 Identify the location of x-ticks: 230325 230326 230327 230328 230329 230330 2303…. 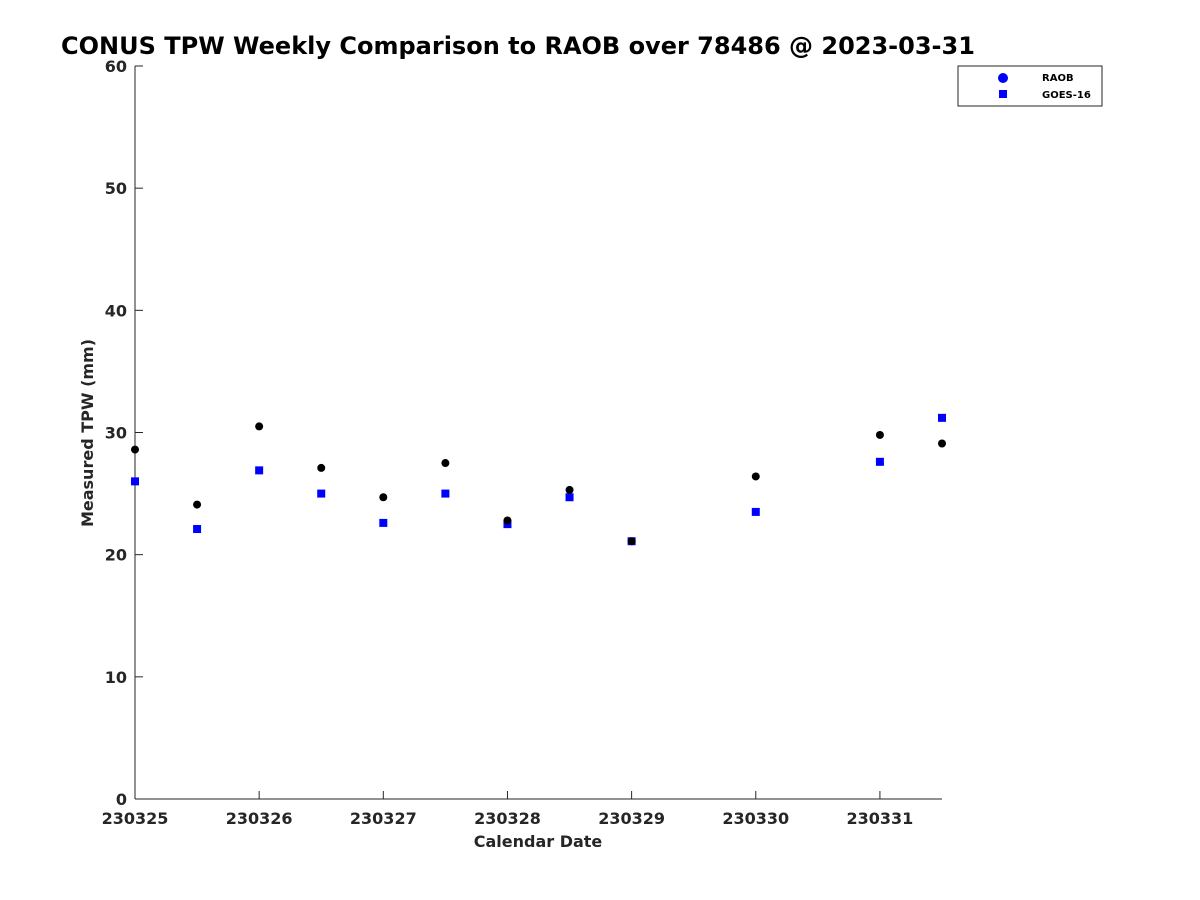
(508, 809).